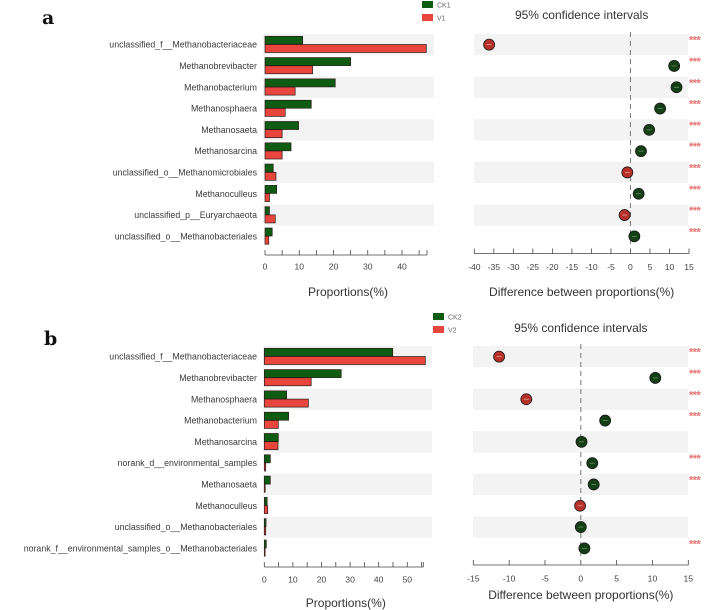  I want to click on ci-x-tick-label: -40, so click(474, 267).